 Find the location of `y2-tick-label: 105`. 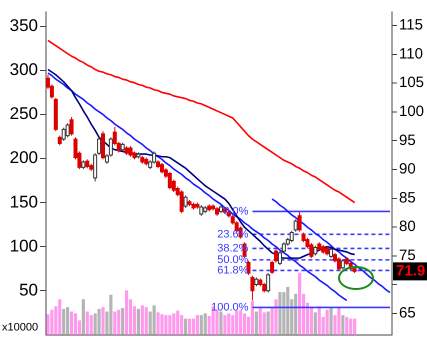

y2-tick-label: 105 is located at coordinates (411, 83).